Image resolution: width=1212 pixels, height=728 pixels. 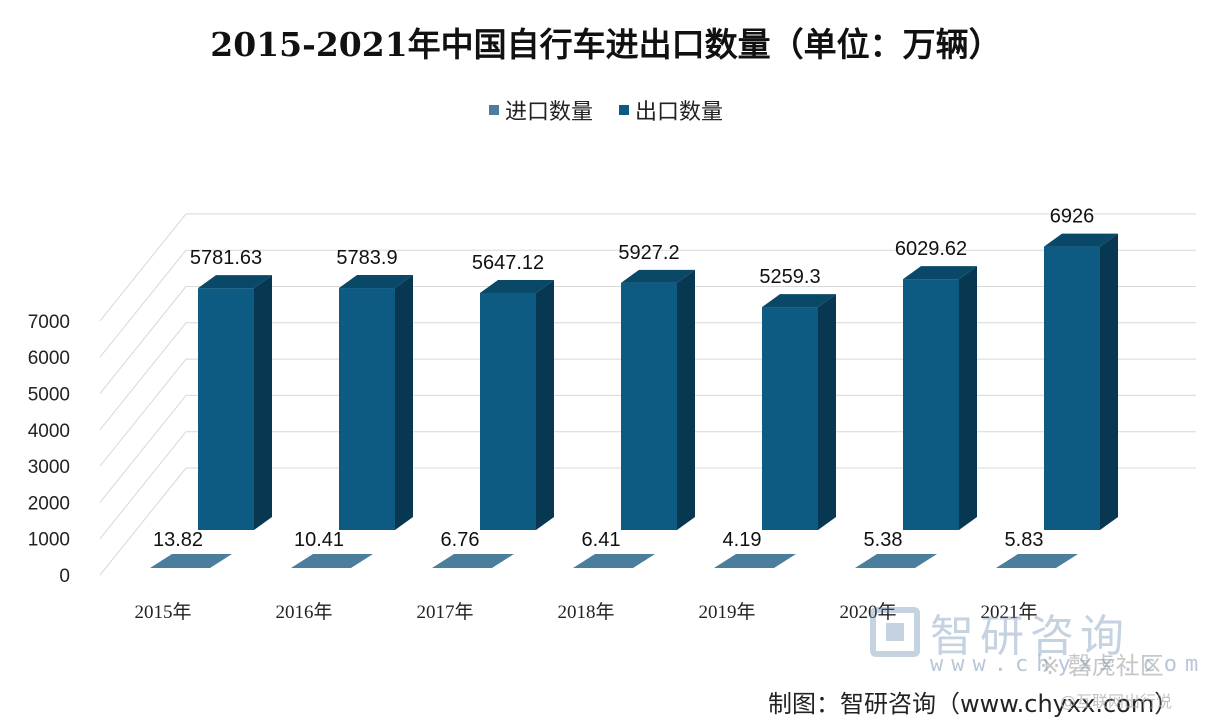 I want to click on legend-swatch-import-icon, so click(x=493, y=110).